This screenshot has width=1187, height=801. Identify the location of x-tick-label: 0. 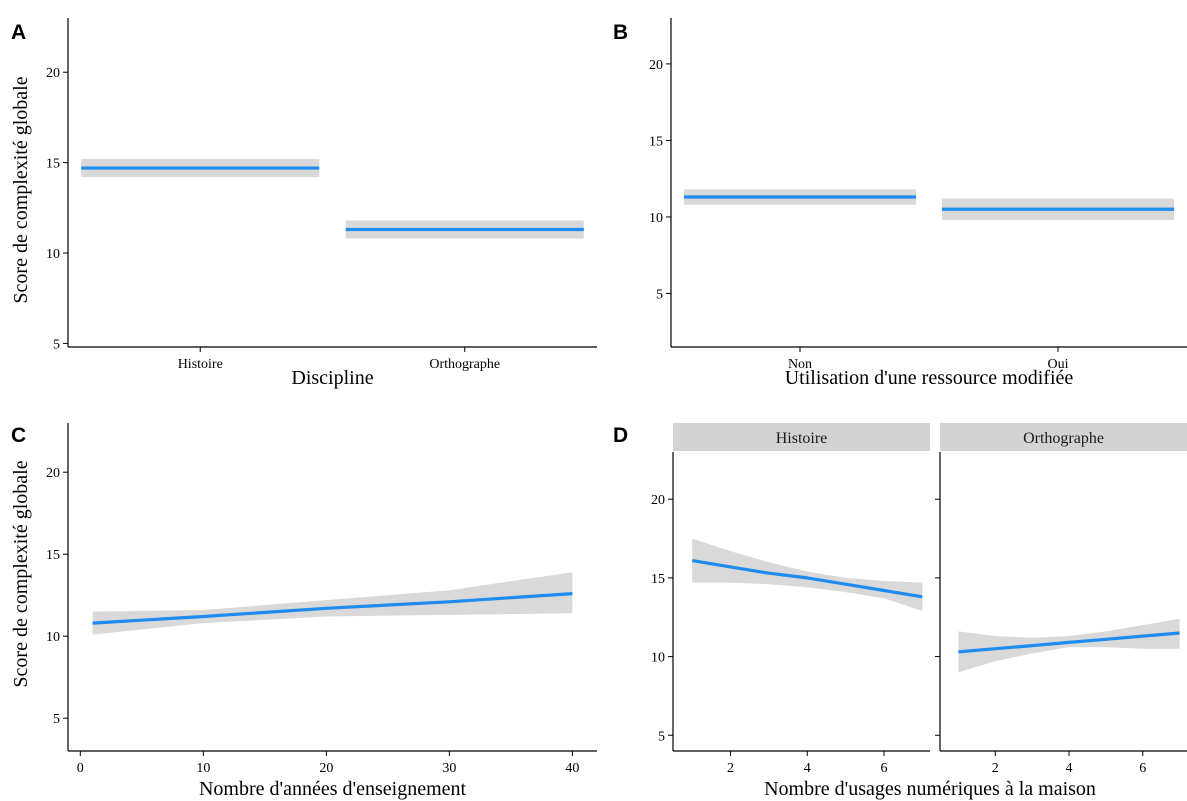
(80, 768).